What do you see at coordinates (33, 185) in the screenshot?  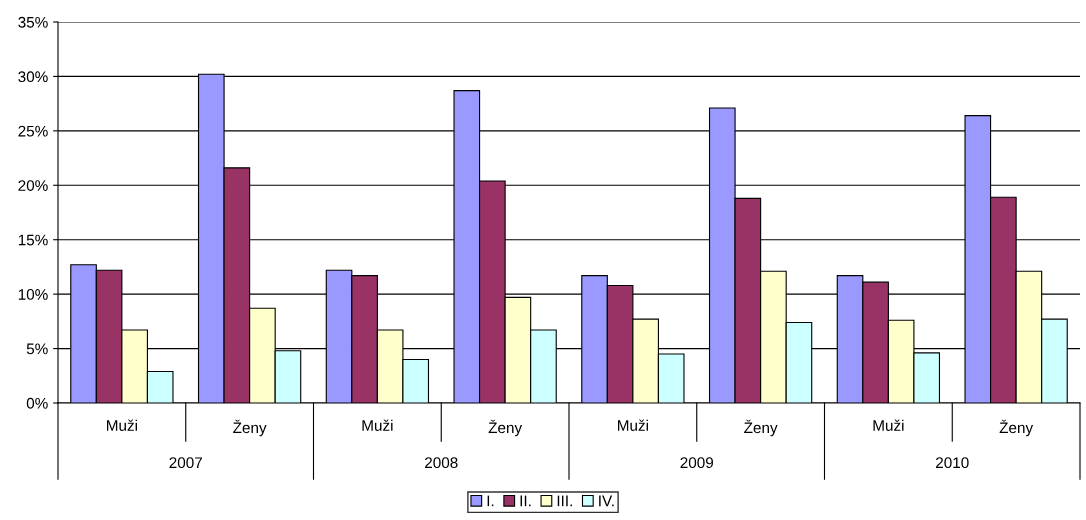 I see `y-tick-label: 20%` at bounding box center [33, 185].